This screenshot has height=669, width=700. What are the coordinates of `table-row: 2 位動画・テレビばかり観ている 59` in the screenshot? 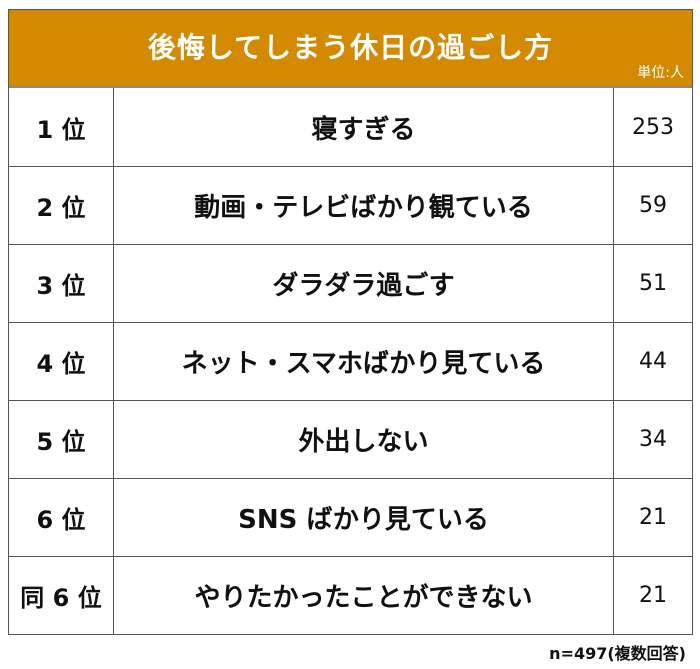 It's located at (350, 205).